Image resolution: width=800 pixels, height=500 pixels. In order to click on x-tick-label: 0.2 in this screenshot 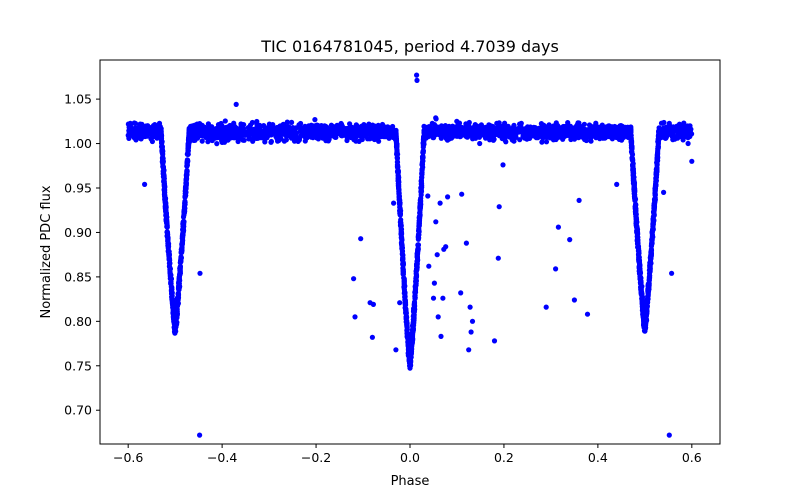, I will do `click(504, 457)`.